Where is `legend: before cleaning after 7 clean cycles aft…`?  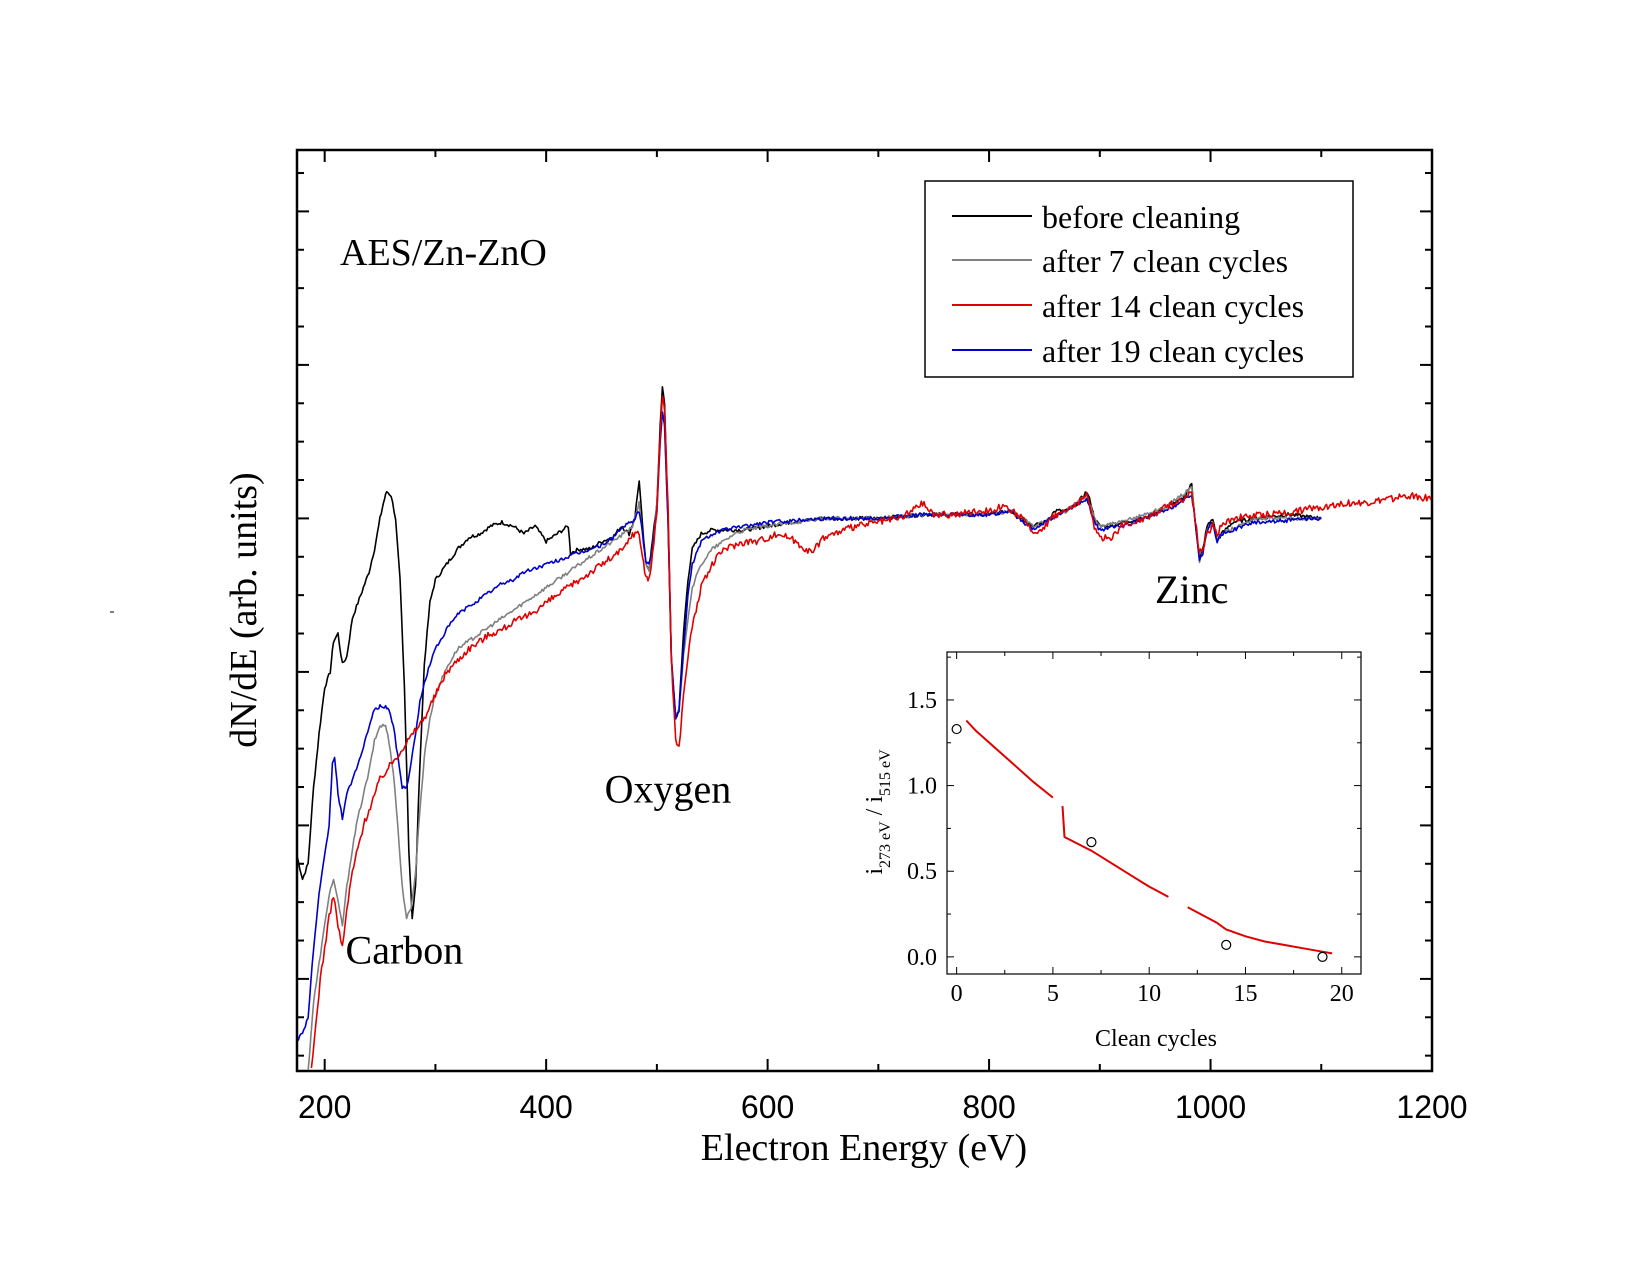 legend: before cleaning after 7 clean cycles aft… is located at coordinates (1139, 279).